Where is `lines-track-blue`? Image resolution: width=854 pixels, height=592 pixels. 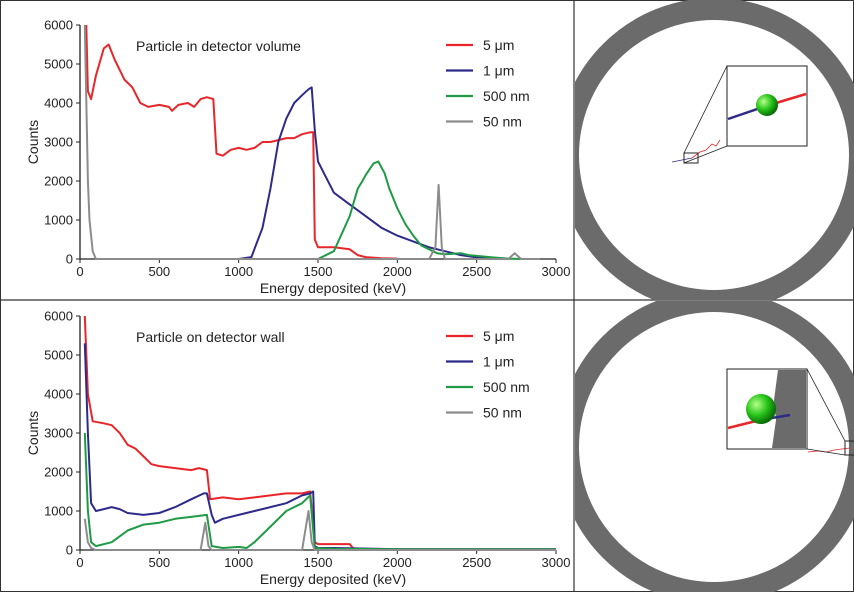
lines-track-blue is located at coordinates (682, 160).